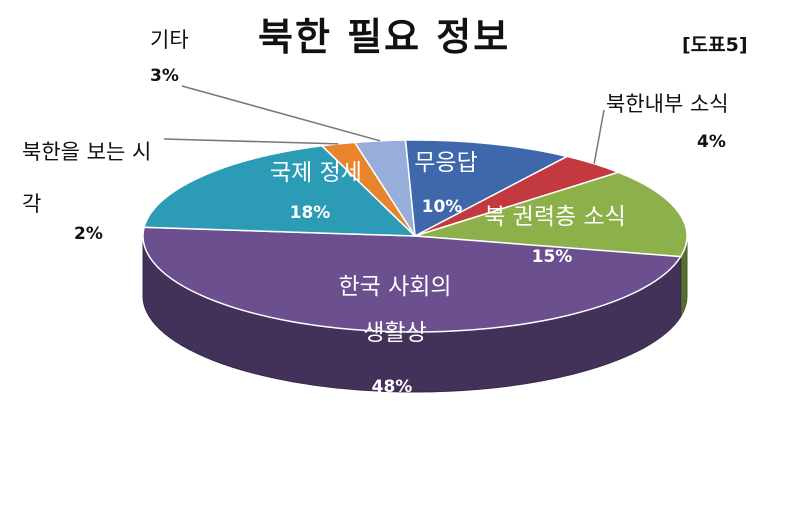 The image size is (800, 529). I want to click on label-view-nk: 북한을 보는 시각, so click(87, 178).